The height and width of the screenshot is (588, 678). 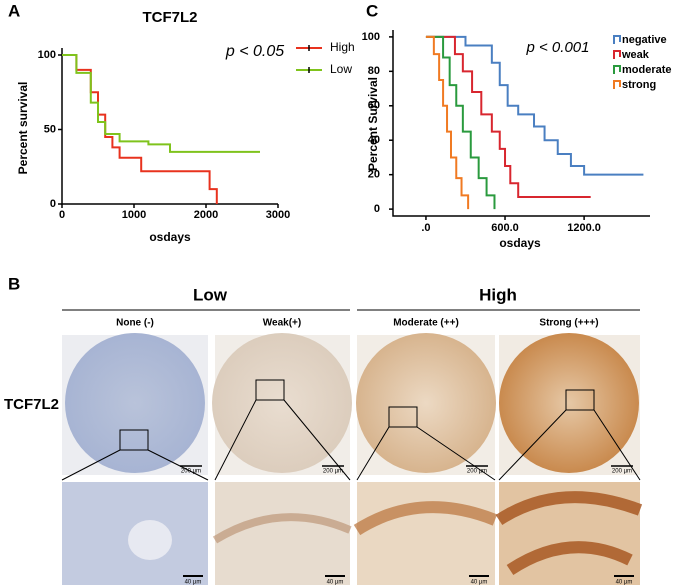 What do you see at coordinates (568, 323) in the screenshot?
I see `column-label: Strong (+++)` at bounding box center [568, 323].